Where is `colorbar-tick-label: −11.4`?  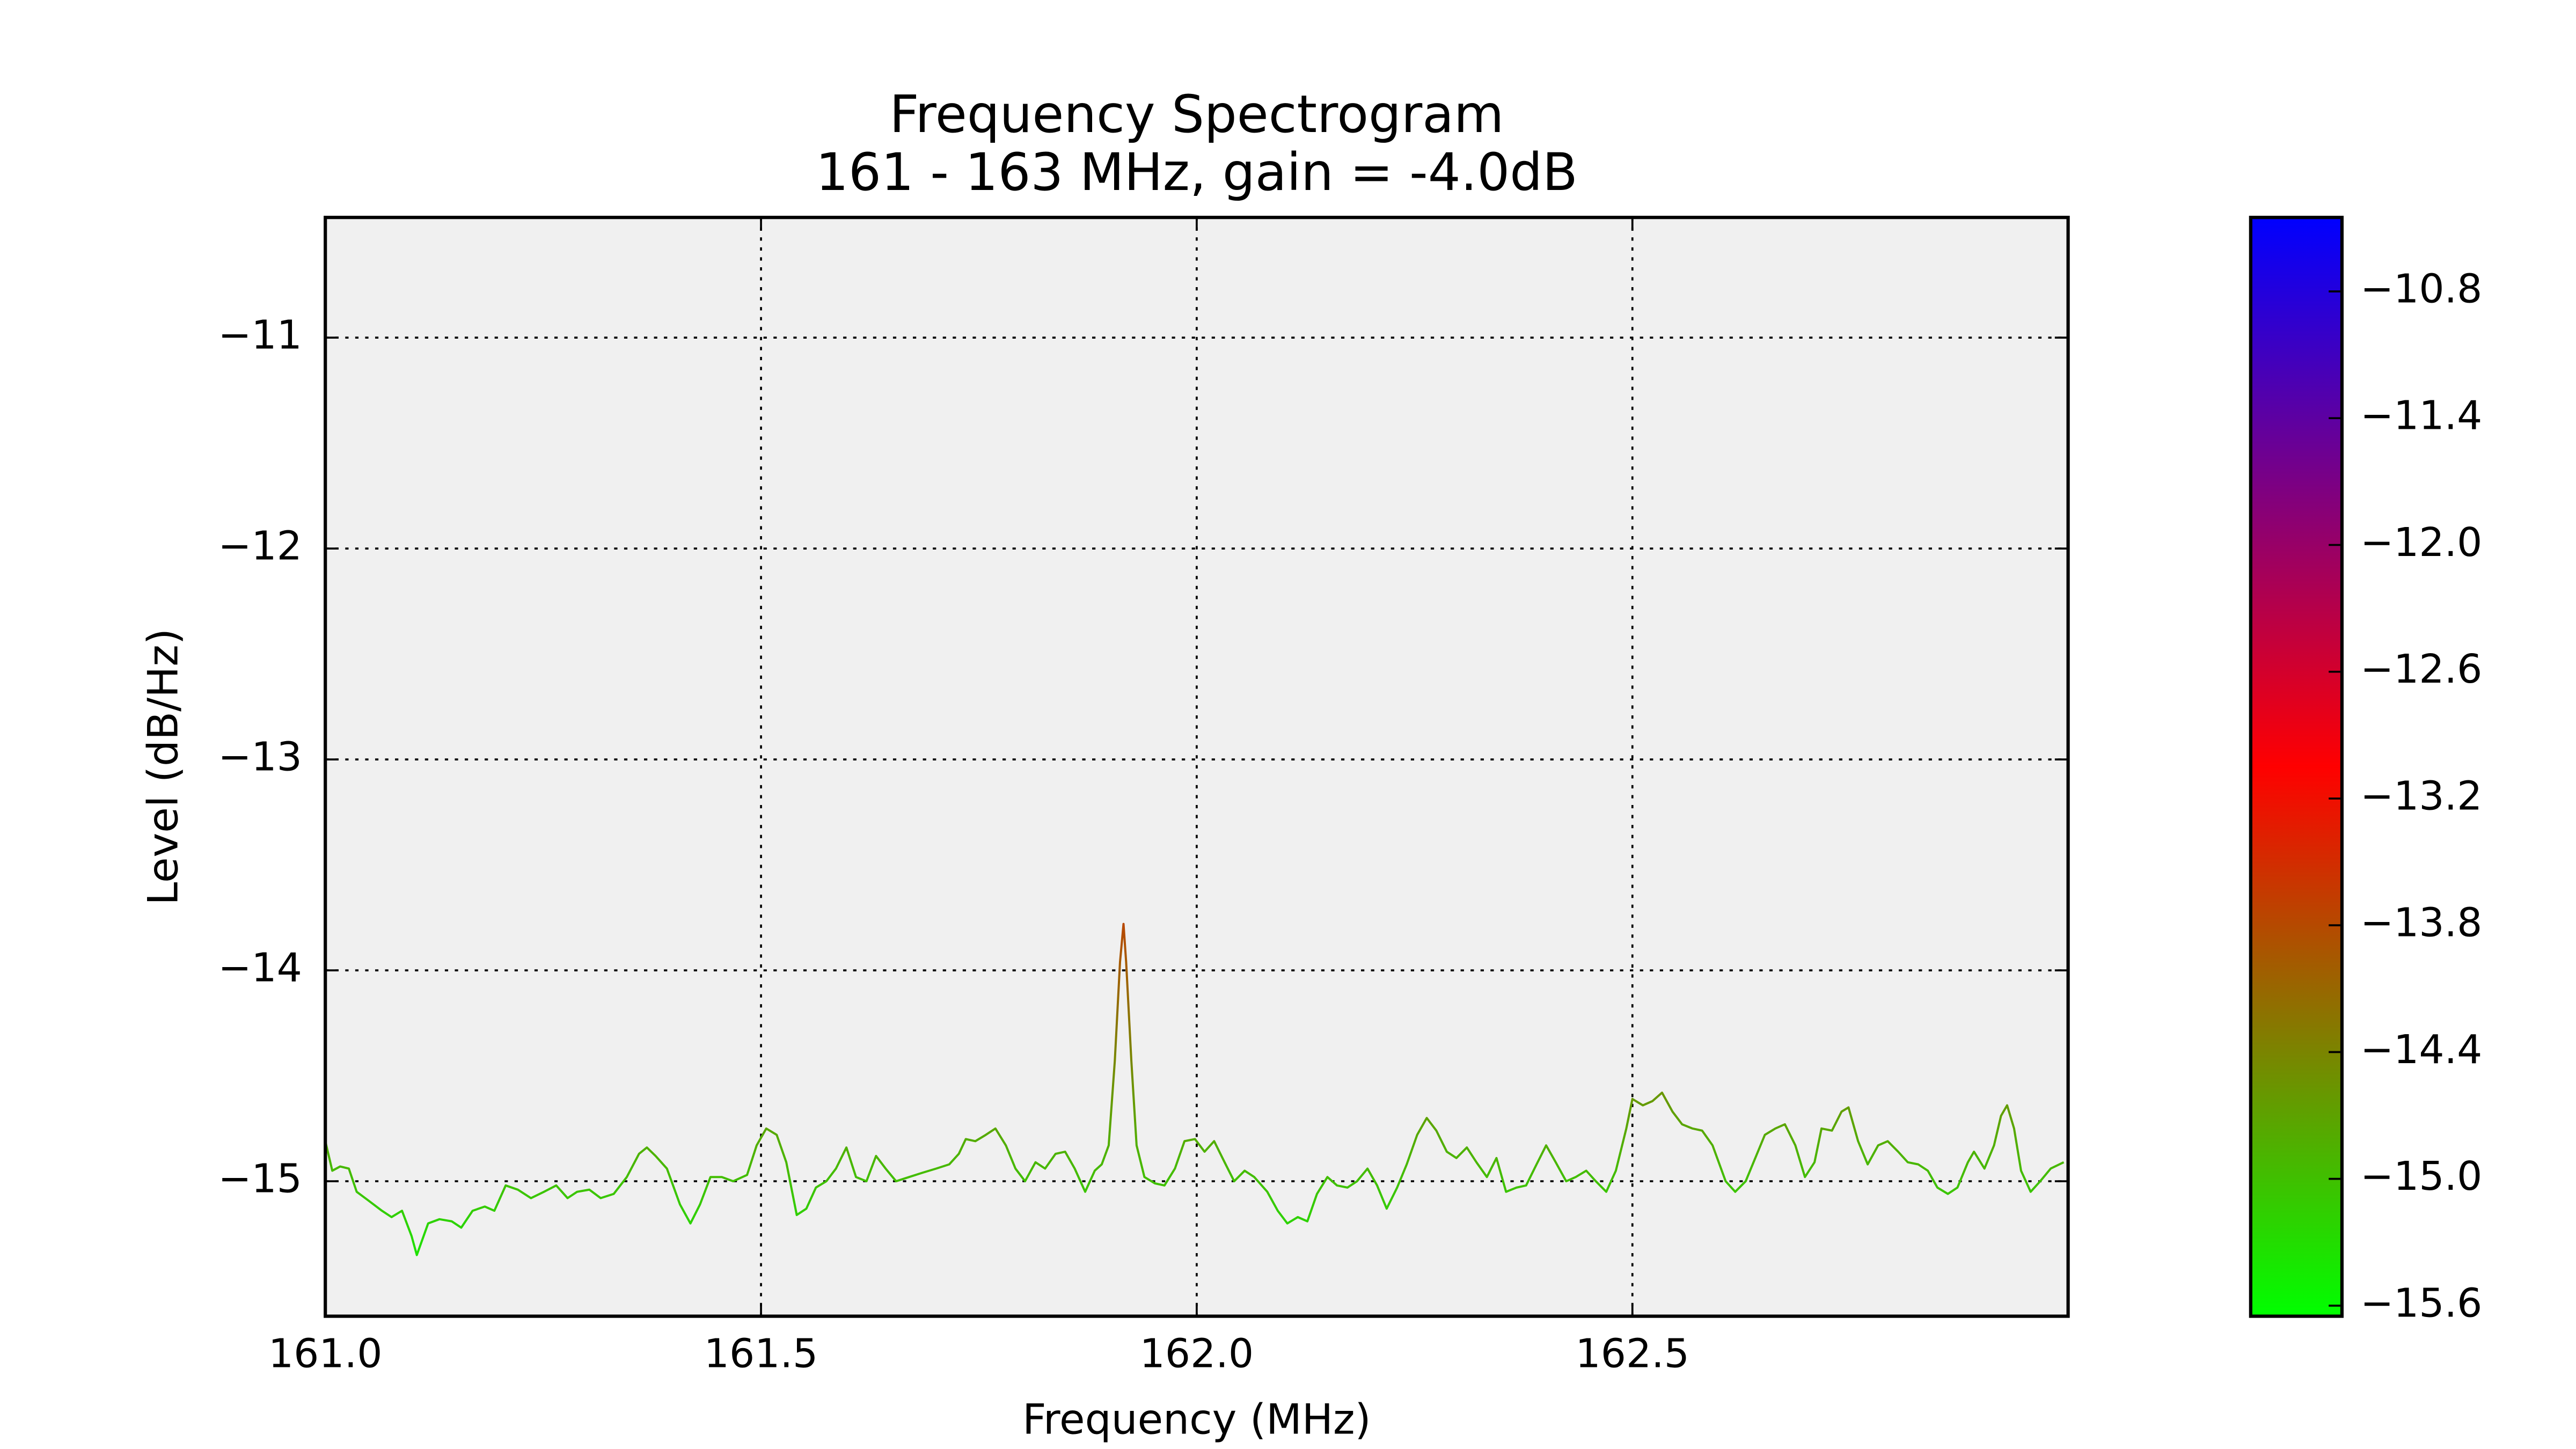 colorbar-tick-label: −11.4 is located at coordinates (2421, 415).